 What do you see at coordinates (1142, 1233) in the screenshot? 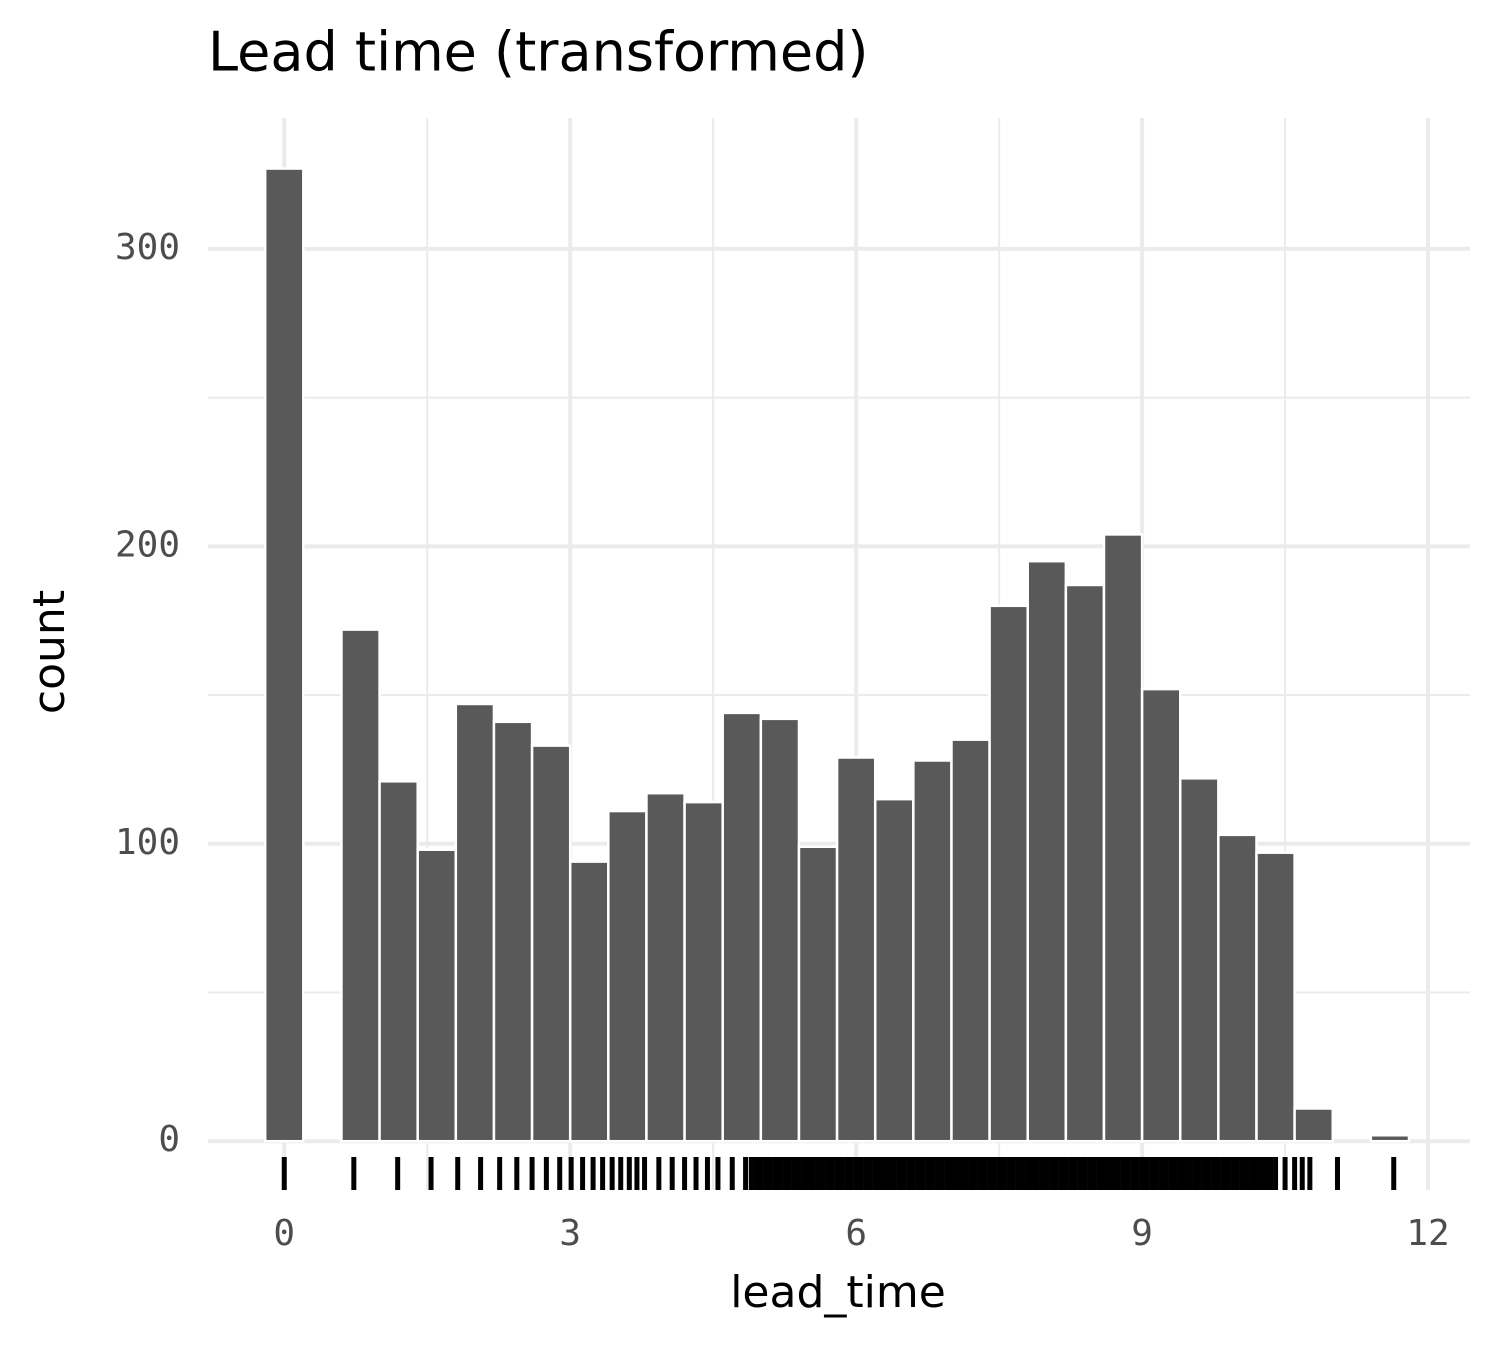
I see `x-tick-label: 9` at bounding box center [1142, 1233].